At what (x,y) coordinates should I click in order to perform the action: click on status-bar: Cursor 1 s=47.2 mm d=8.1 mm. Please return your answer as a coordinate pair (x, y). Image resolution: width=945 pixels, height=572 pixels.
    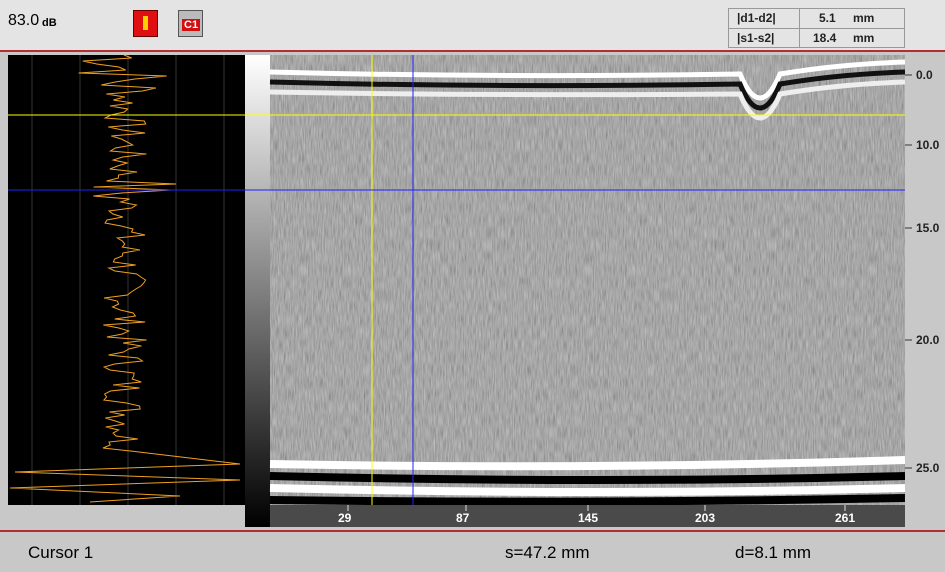
    Looking at the image, I should click on (472, 551).